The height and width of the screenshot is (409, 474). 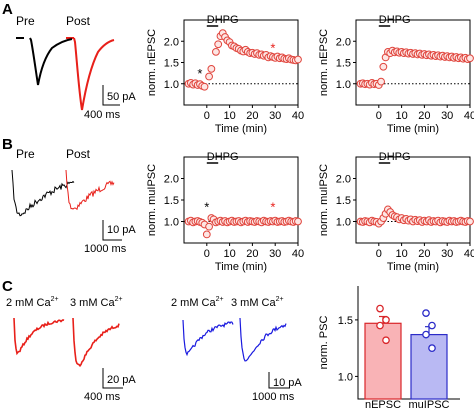 I want to click on epsc-trace-pre, so click(x=51, y=61).